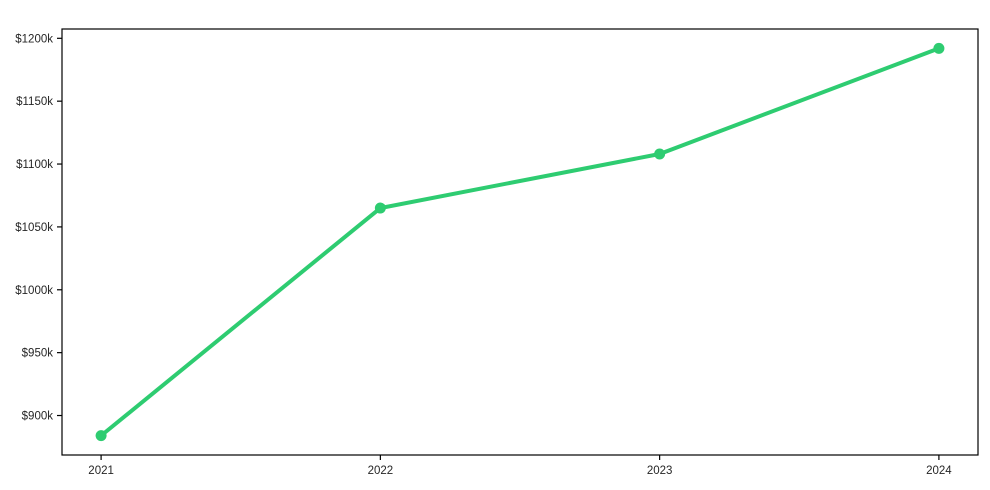  I want to click on data-point-2022, so click(380, 208).